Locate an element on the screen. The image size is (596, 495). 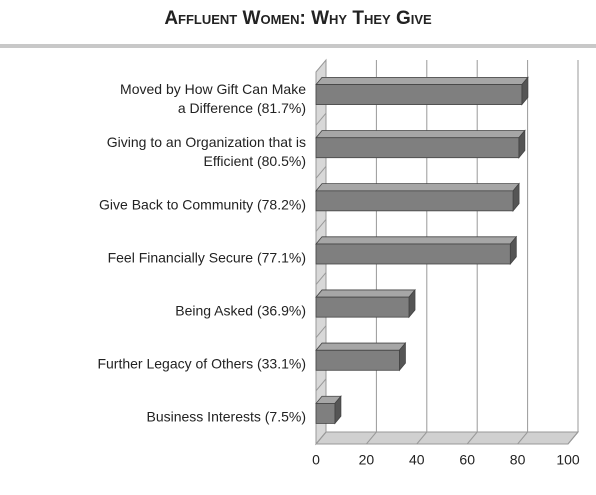
y-tick-label: Business Interests (7.5%) is located at coordinates (226, 416).